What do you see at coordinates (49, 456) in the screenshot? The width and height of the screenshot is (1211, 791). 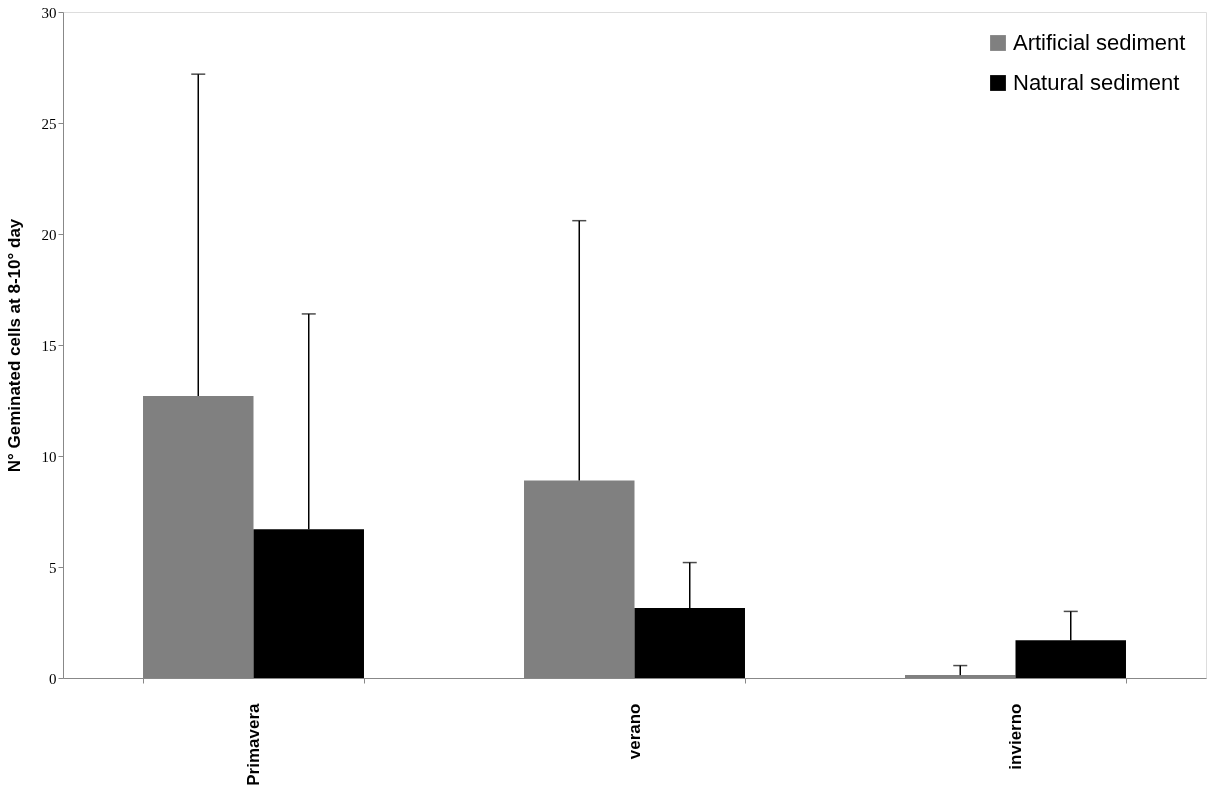 I see `y-tick-label: 10` at bounding box center [49, 456].